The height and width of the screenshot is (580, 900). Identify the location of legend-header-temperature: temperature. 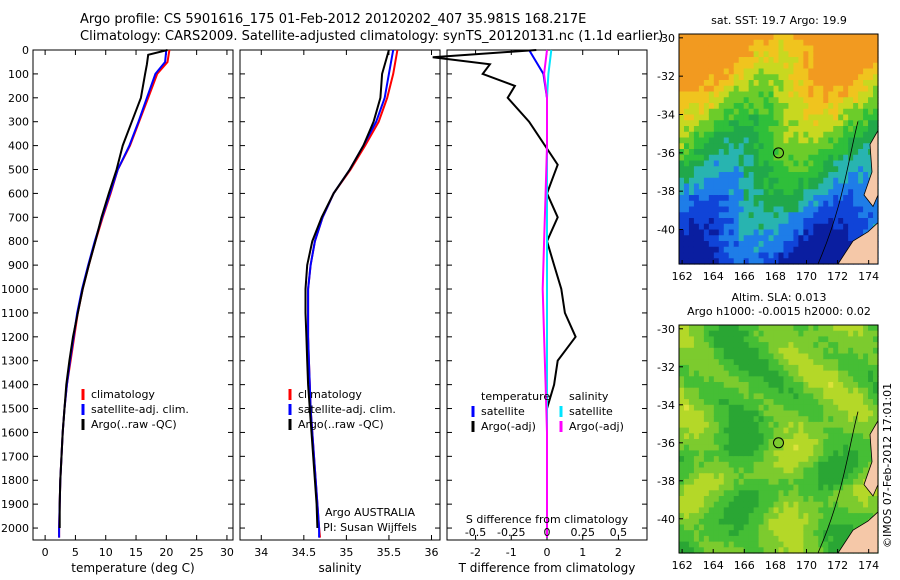
(515, 396).